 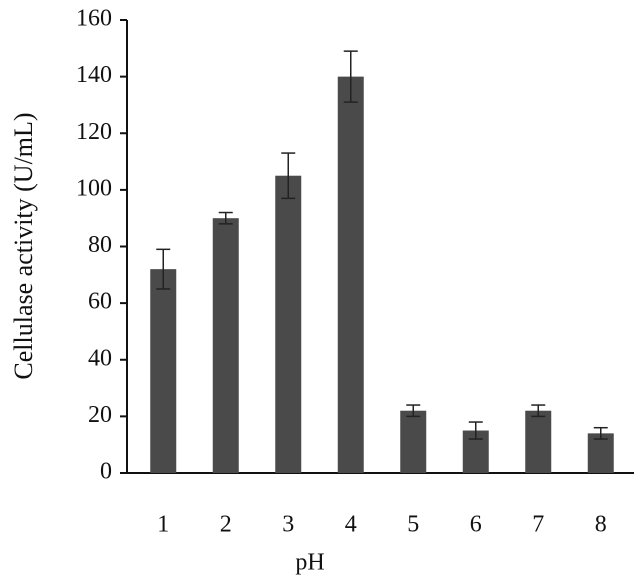 What do you see at coordinates (288, 525) in the screenshot?
I see `x-tick-label: 3` at bounding box center [288, 525].